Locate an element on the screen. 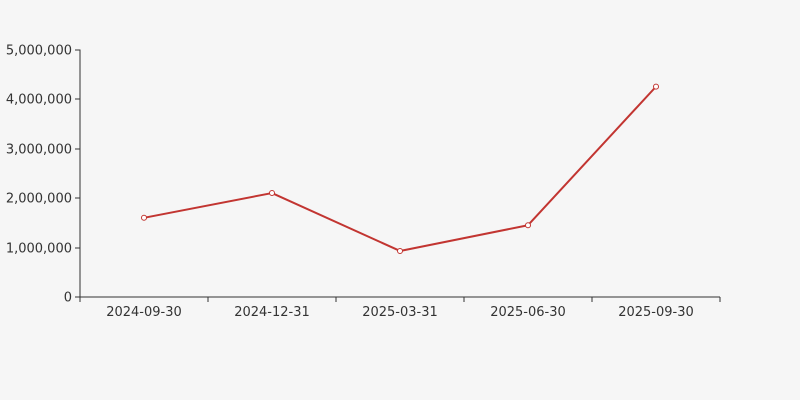 Image resolution: width=800 pixels, height=400 pixels. x-tick-label: 2025-03-31 is located at coordinates (400, 312).